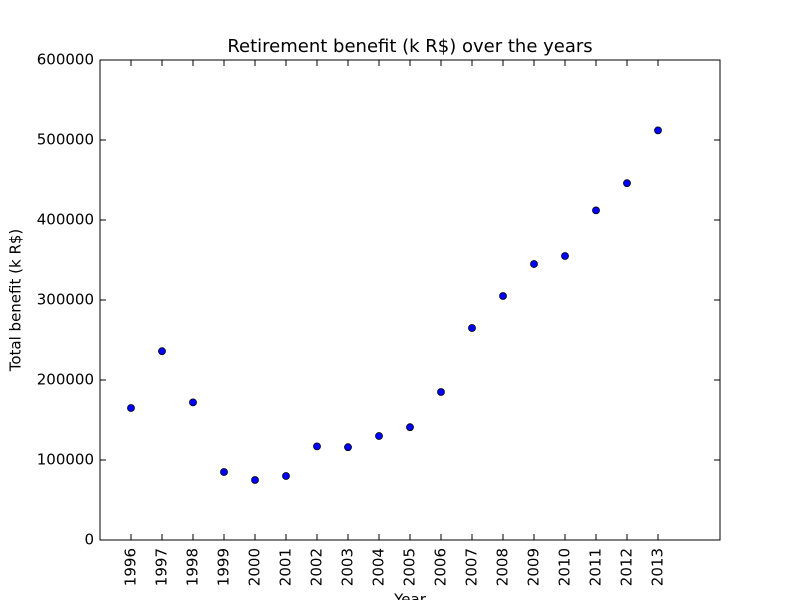 The height and width of the screenshot is (600, 800). Describe the element at coordinates (596, 567) in the screenshot. I see `x-tick-label: 2011` at that location.